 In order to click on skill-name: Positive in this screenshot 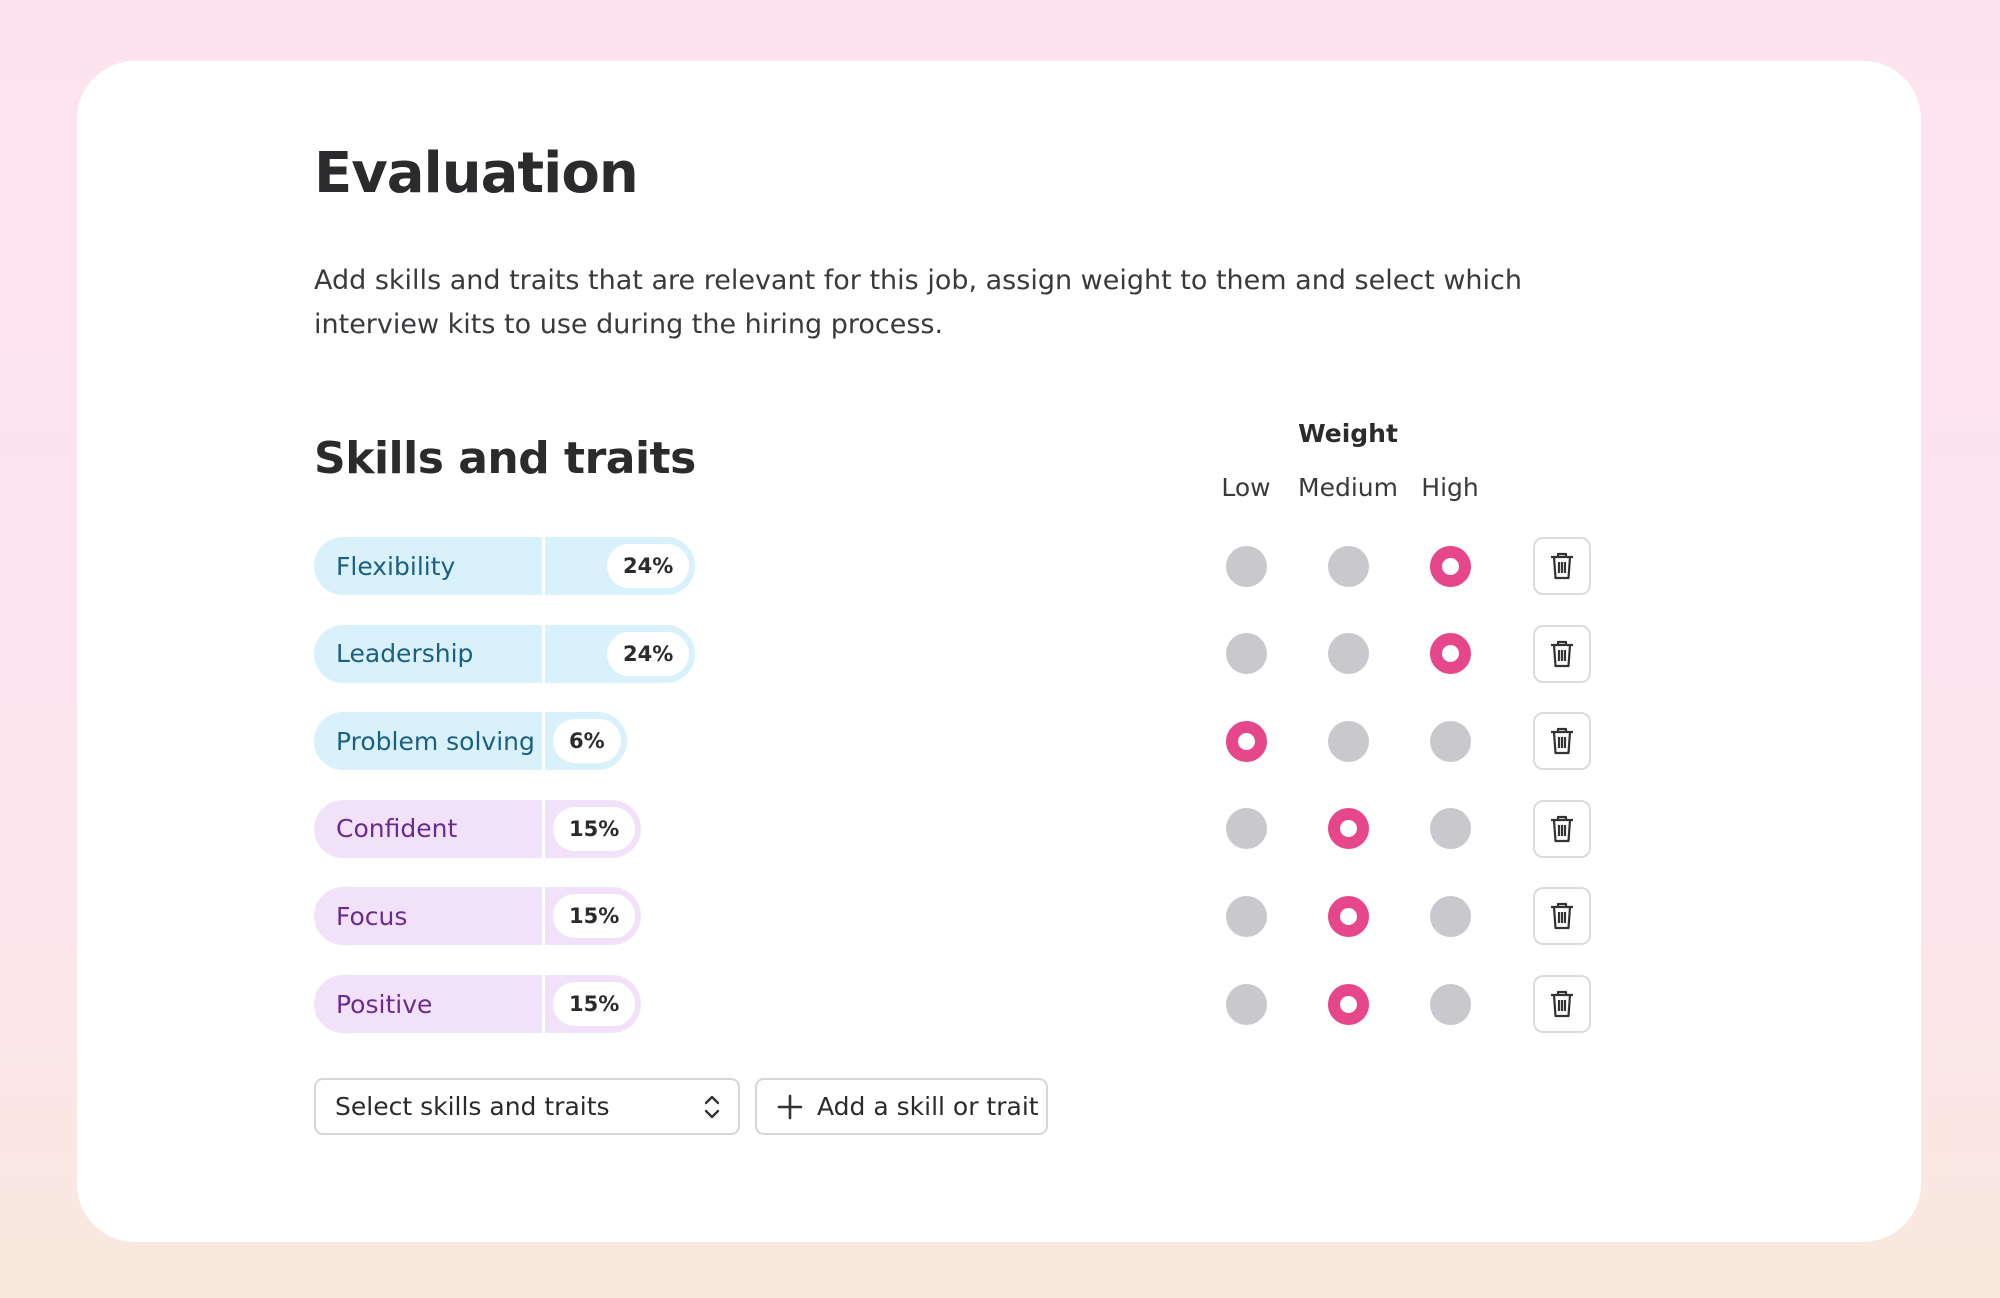, I will do `click(428, 1004)`.